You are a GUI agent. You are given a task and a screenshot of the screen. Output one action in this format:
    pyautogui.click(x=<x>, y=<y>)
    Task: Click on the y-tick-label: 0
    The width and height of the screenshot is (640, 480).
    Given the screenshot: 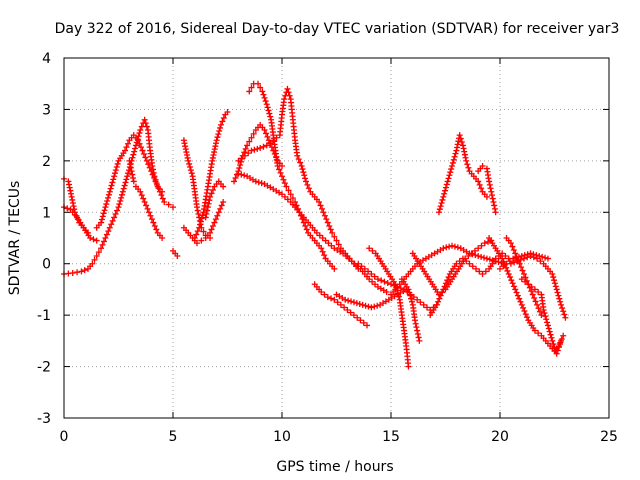 What is the action you would take?
    pyautogui.click(x=46, y=265)
    